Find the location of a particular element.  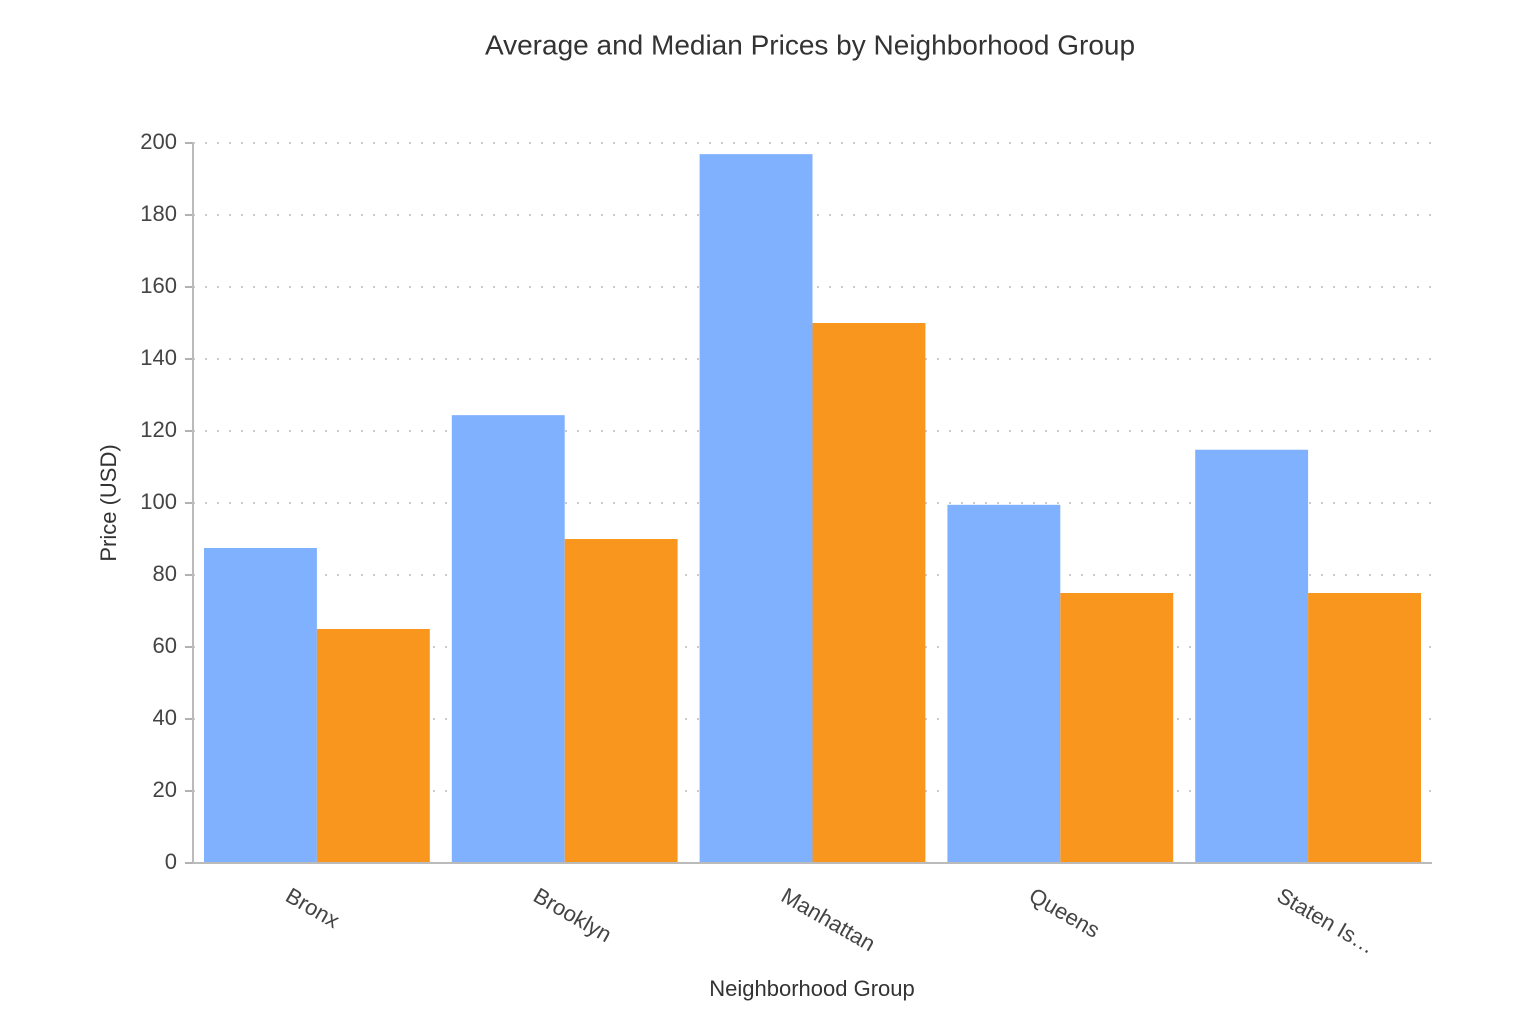

y-tick-label: 160 is located at coordinates (158, 285).